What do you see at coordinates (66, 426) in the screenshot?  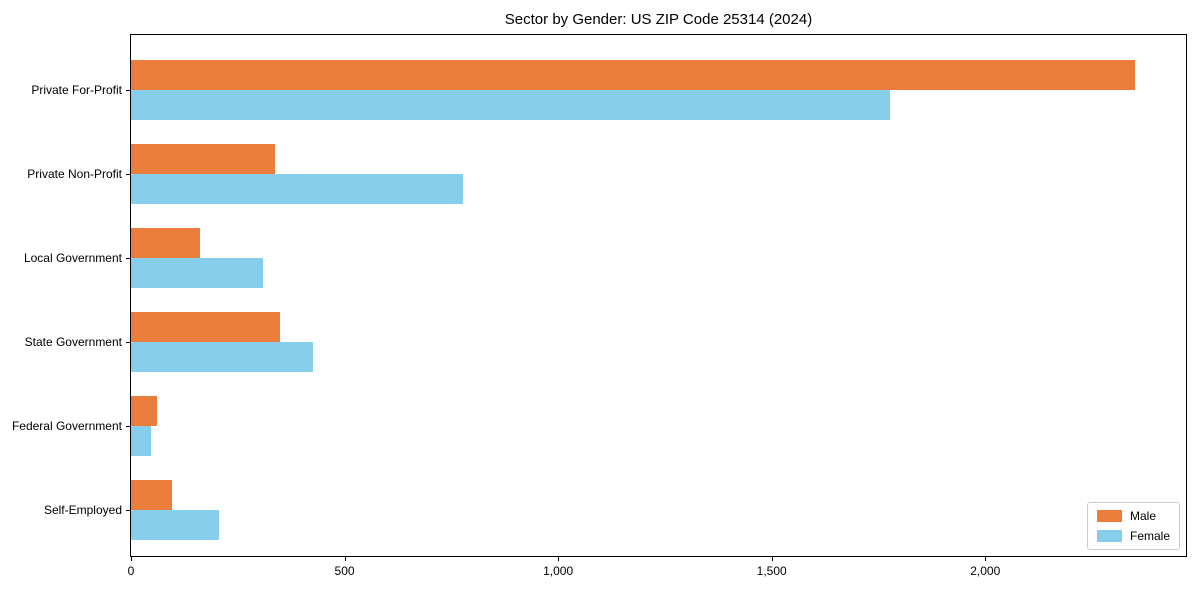 I see `y-axis-label: Federal Government` at bounding box center [66, 426].